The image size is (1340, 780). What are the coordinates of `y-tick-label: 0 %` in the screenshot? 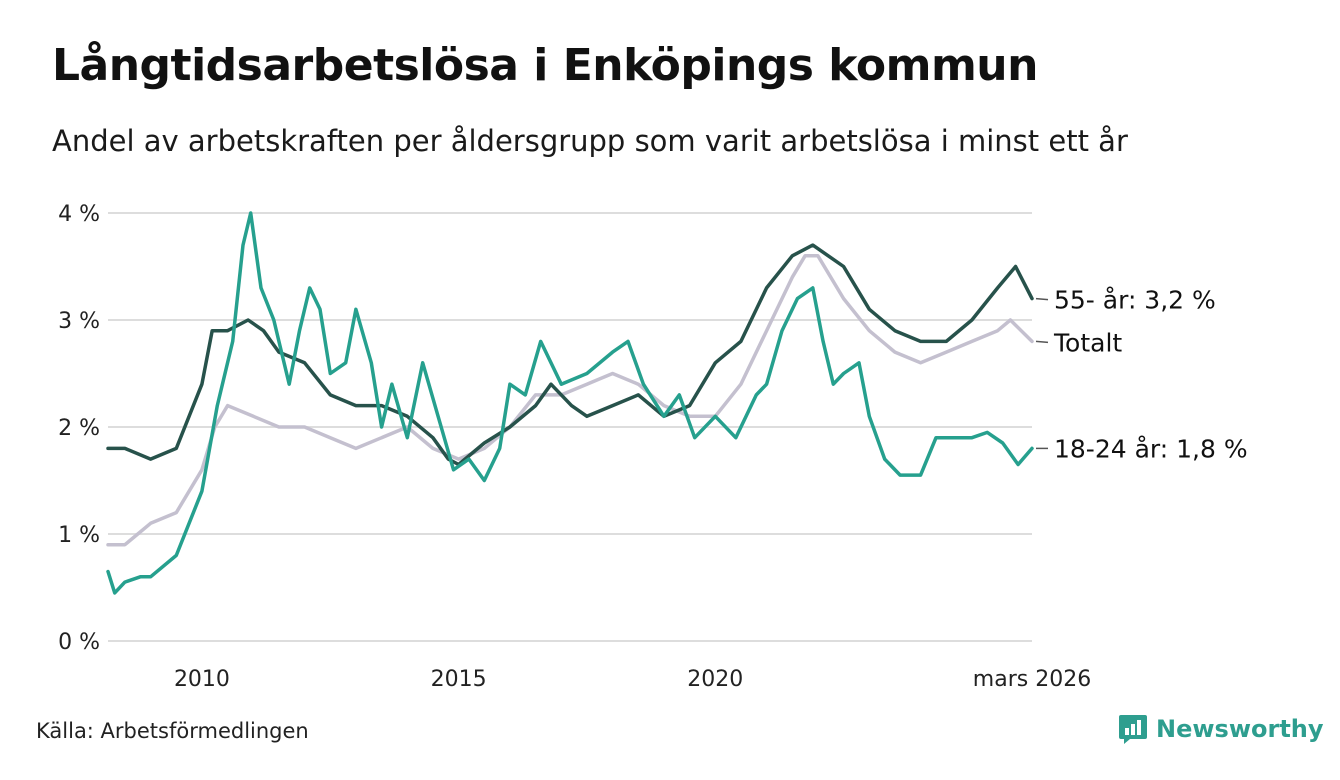 It's located at (79, 642).